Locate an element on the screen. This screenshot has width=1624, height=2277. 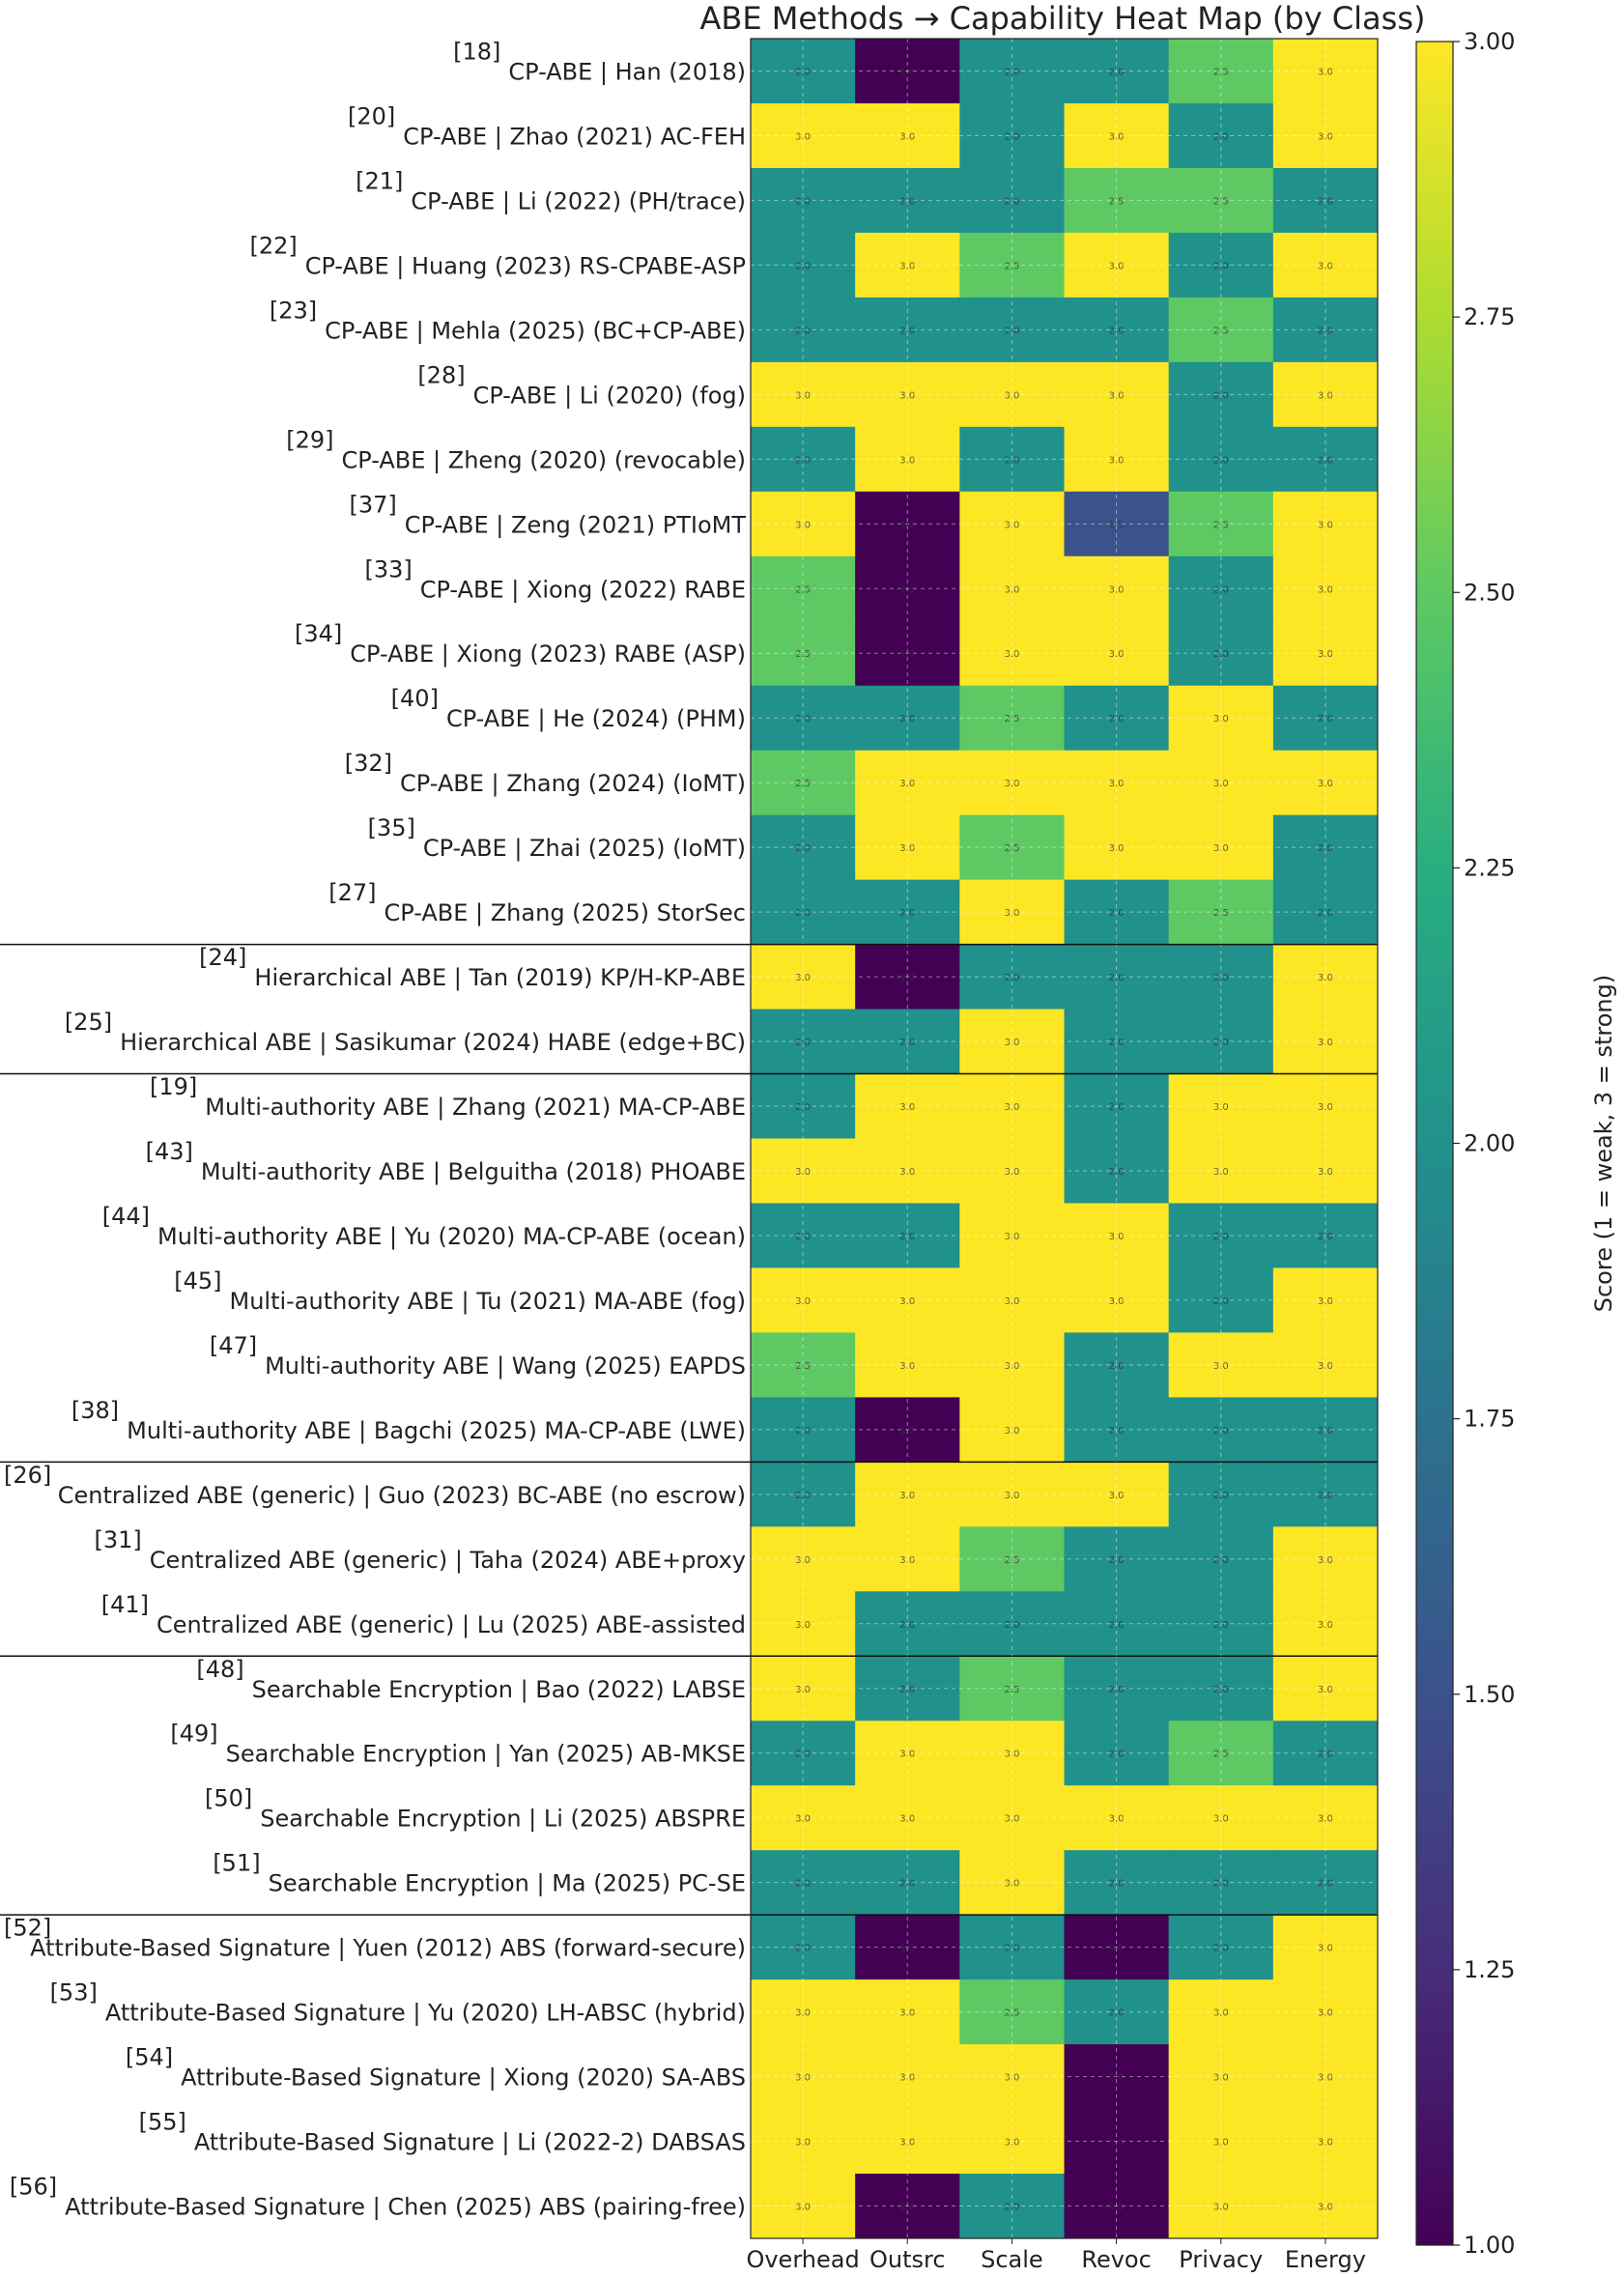
row-label: Searchable Encryption | Ma (2025) PC-SE is located at coordinates (507, 1883).